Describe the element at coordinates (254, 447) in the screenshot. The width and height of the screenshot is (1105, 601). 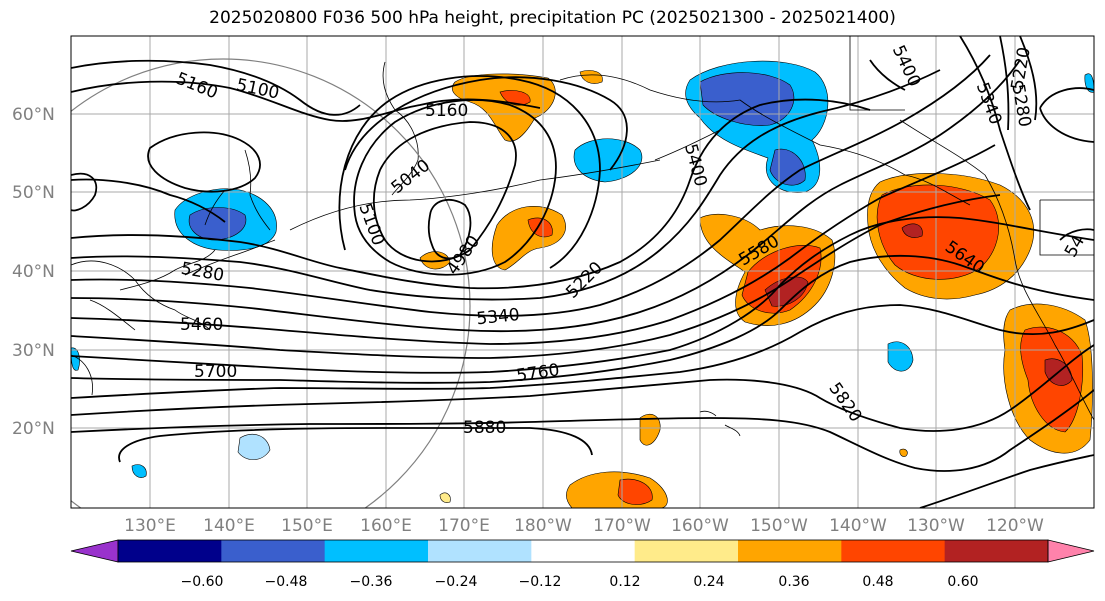
I see `precip-negative-south` at that location.